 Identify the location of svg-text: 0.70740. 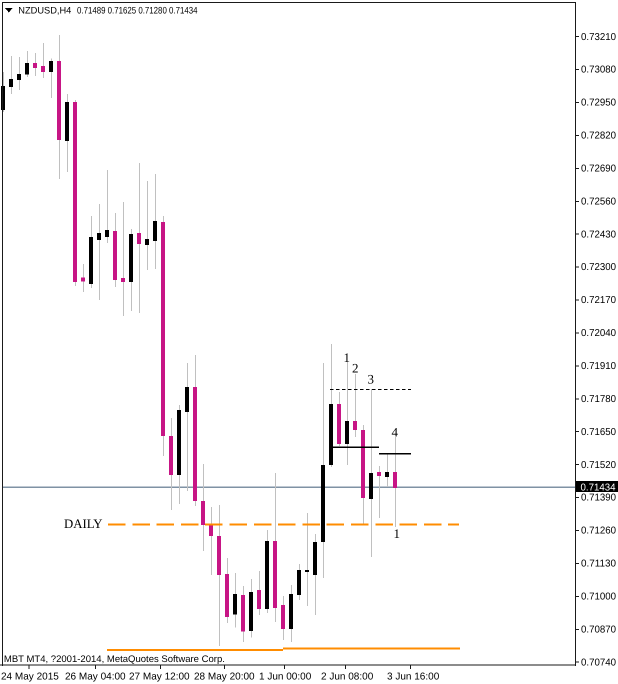
(598, 662).